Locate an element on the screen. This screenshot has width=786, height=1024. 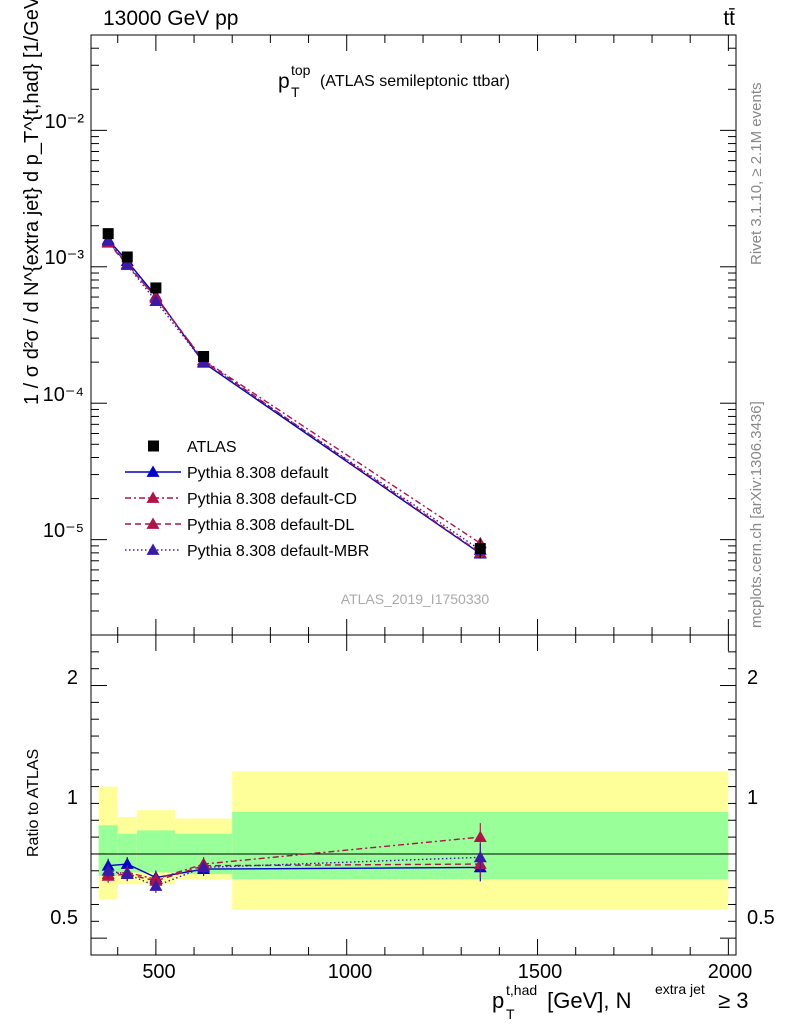
legend-marker-cd is located at coordinates (153, 497).